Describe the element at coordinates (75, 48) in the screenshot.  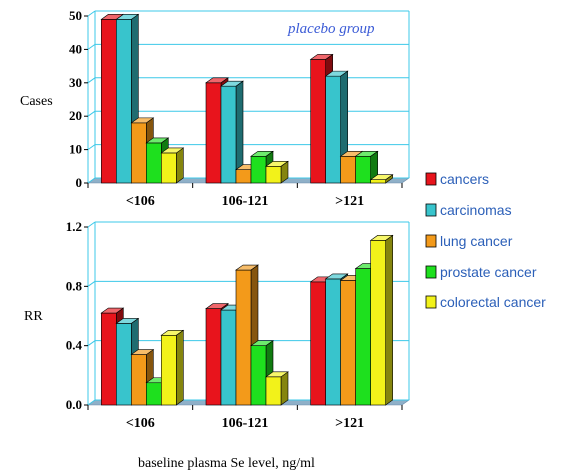
I see `cases-y-tick-label: 40` at that location.